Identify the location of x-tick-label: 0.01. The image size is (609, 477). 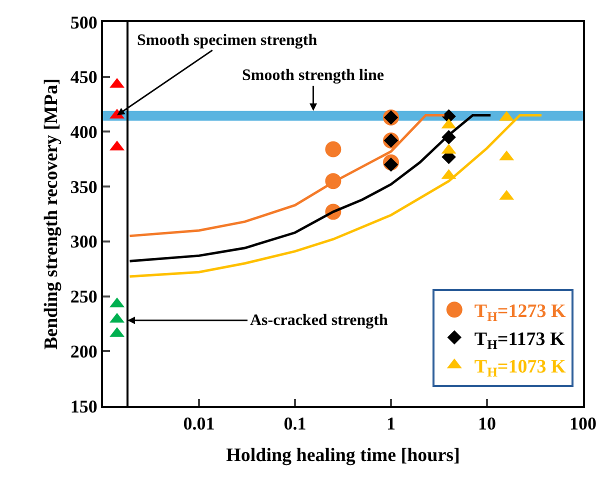
(199, 424).